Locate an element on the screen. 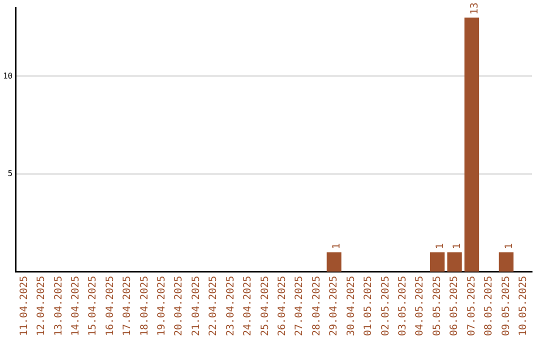  x-tick-label: 21.04.2025 is located at coordinates (196, 306).